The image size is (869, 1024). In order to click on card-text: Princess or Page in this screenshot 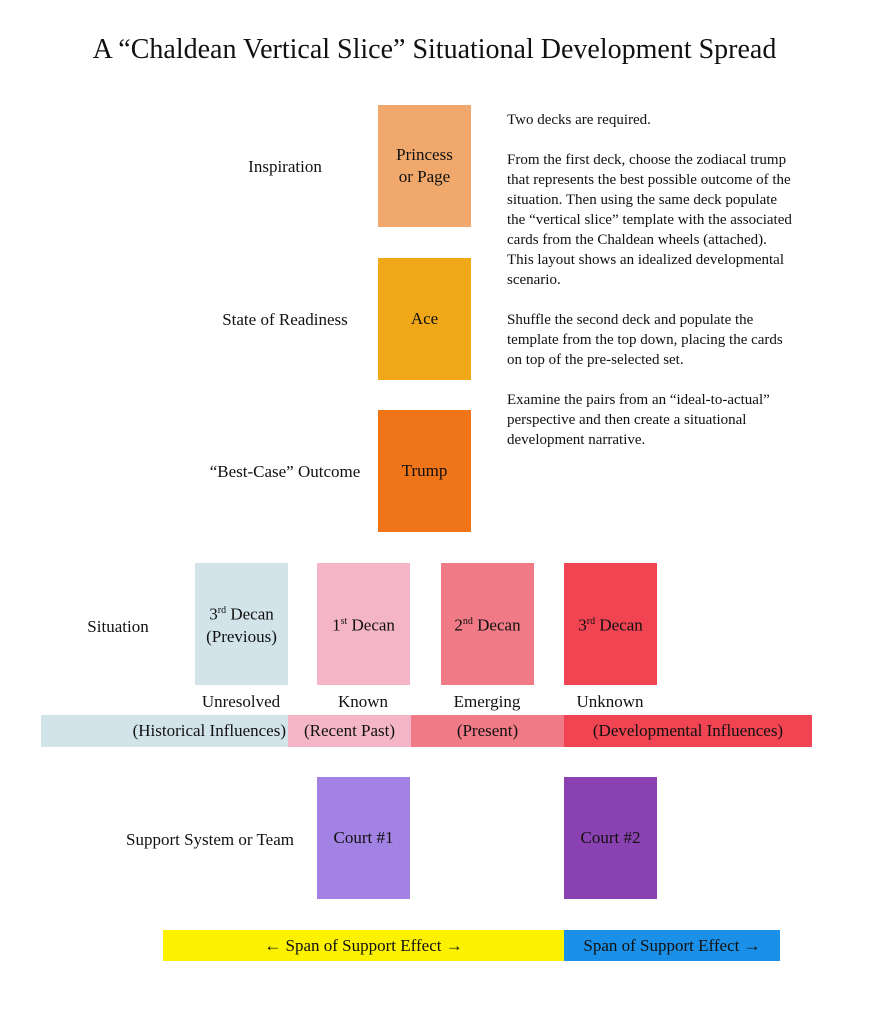, I will do `click(424, 165)`.